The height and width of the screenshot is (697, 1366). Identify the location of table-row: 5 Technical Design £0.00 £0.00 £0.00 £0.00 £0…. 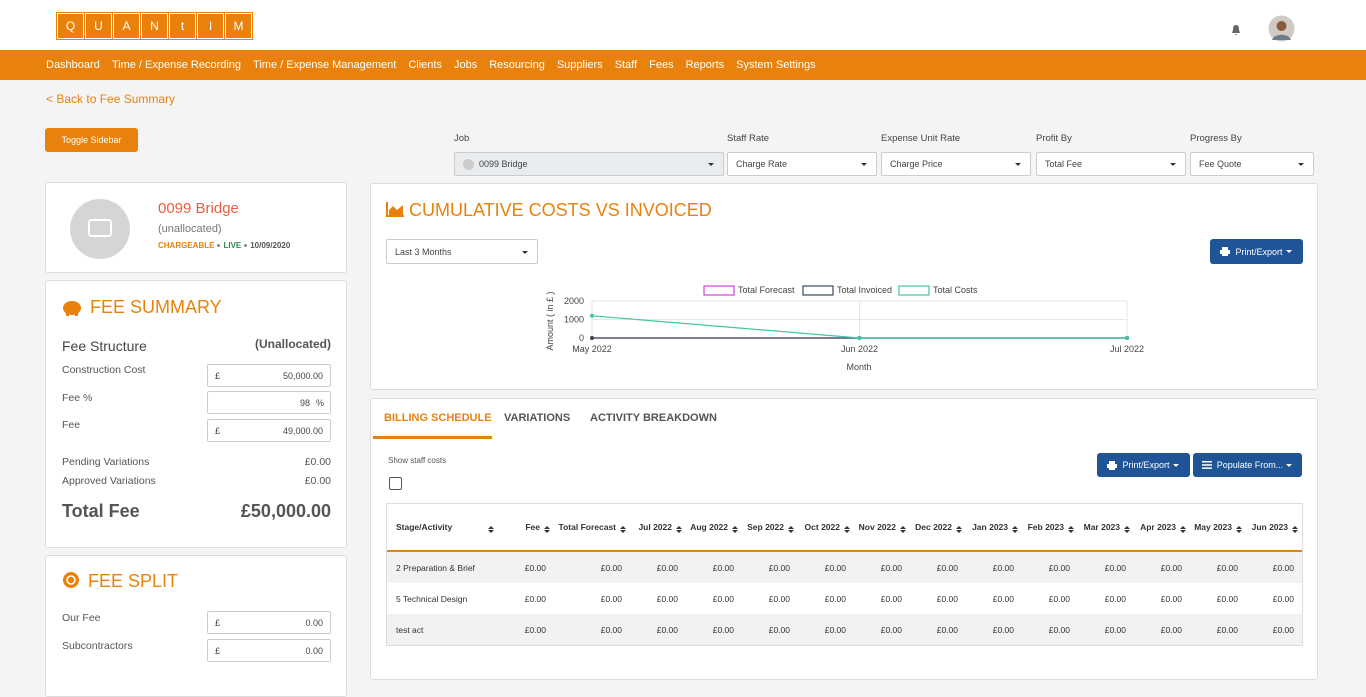
(844, 598).